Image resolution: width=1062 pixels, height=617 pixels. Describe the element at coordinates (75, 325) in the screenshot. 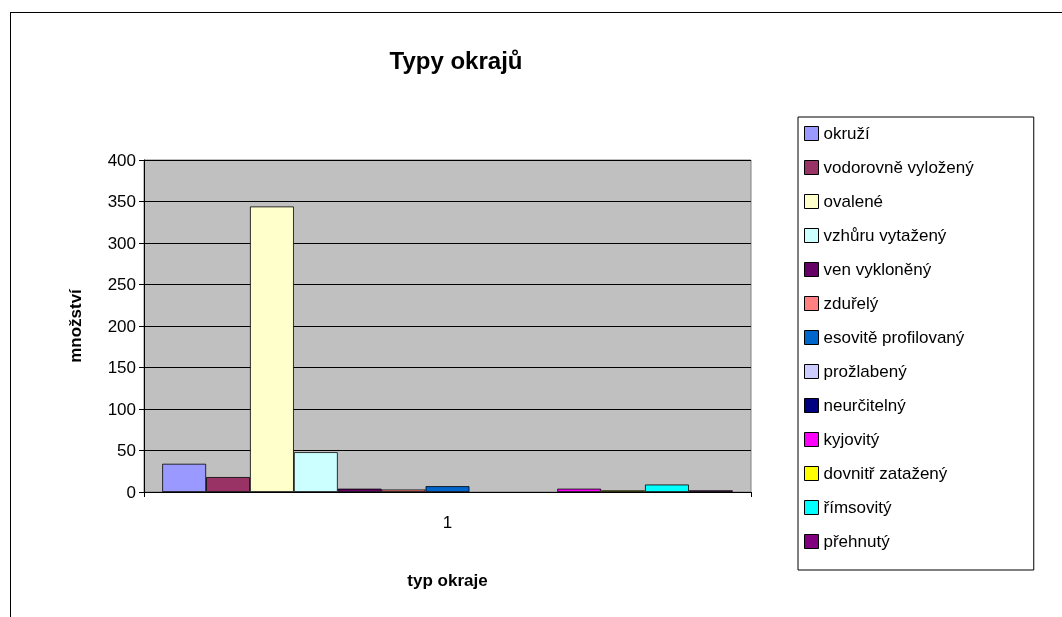

I see `y-axis-title: množství` at that location.